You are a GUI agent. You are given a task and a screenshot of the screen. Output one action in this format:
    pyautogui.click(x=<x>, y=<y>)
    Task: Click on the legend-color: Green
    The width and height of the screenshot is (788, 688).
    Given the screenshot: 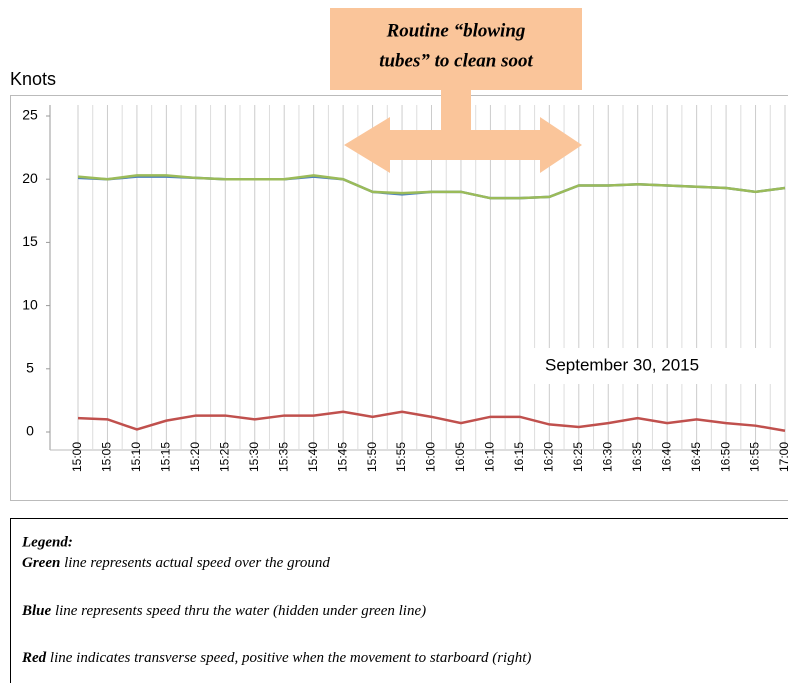 What is the action you would take?
    pyautogui.click(x=41, y=563)
    